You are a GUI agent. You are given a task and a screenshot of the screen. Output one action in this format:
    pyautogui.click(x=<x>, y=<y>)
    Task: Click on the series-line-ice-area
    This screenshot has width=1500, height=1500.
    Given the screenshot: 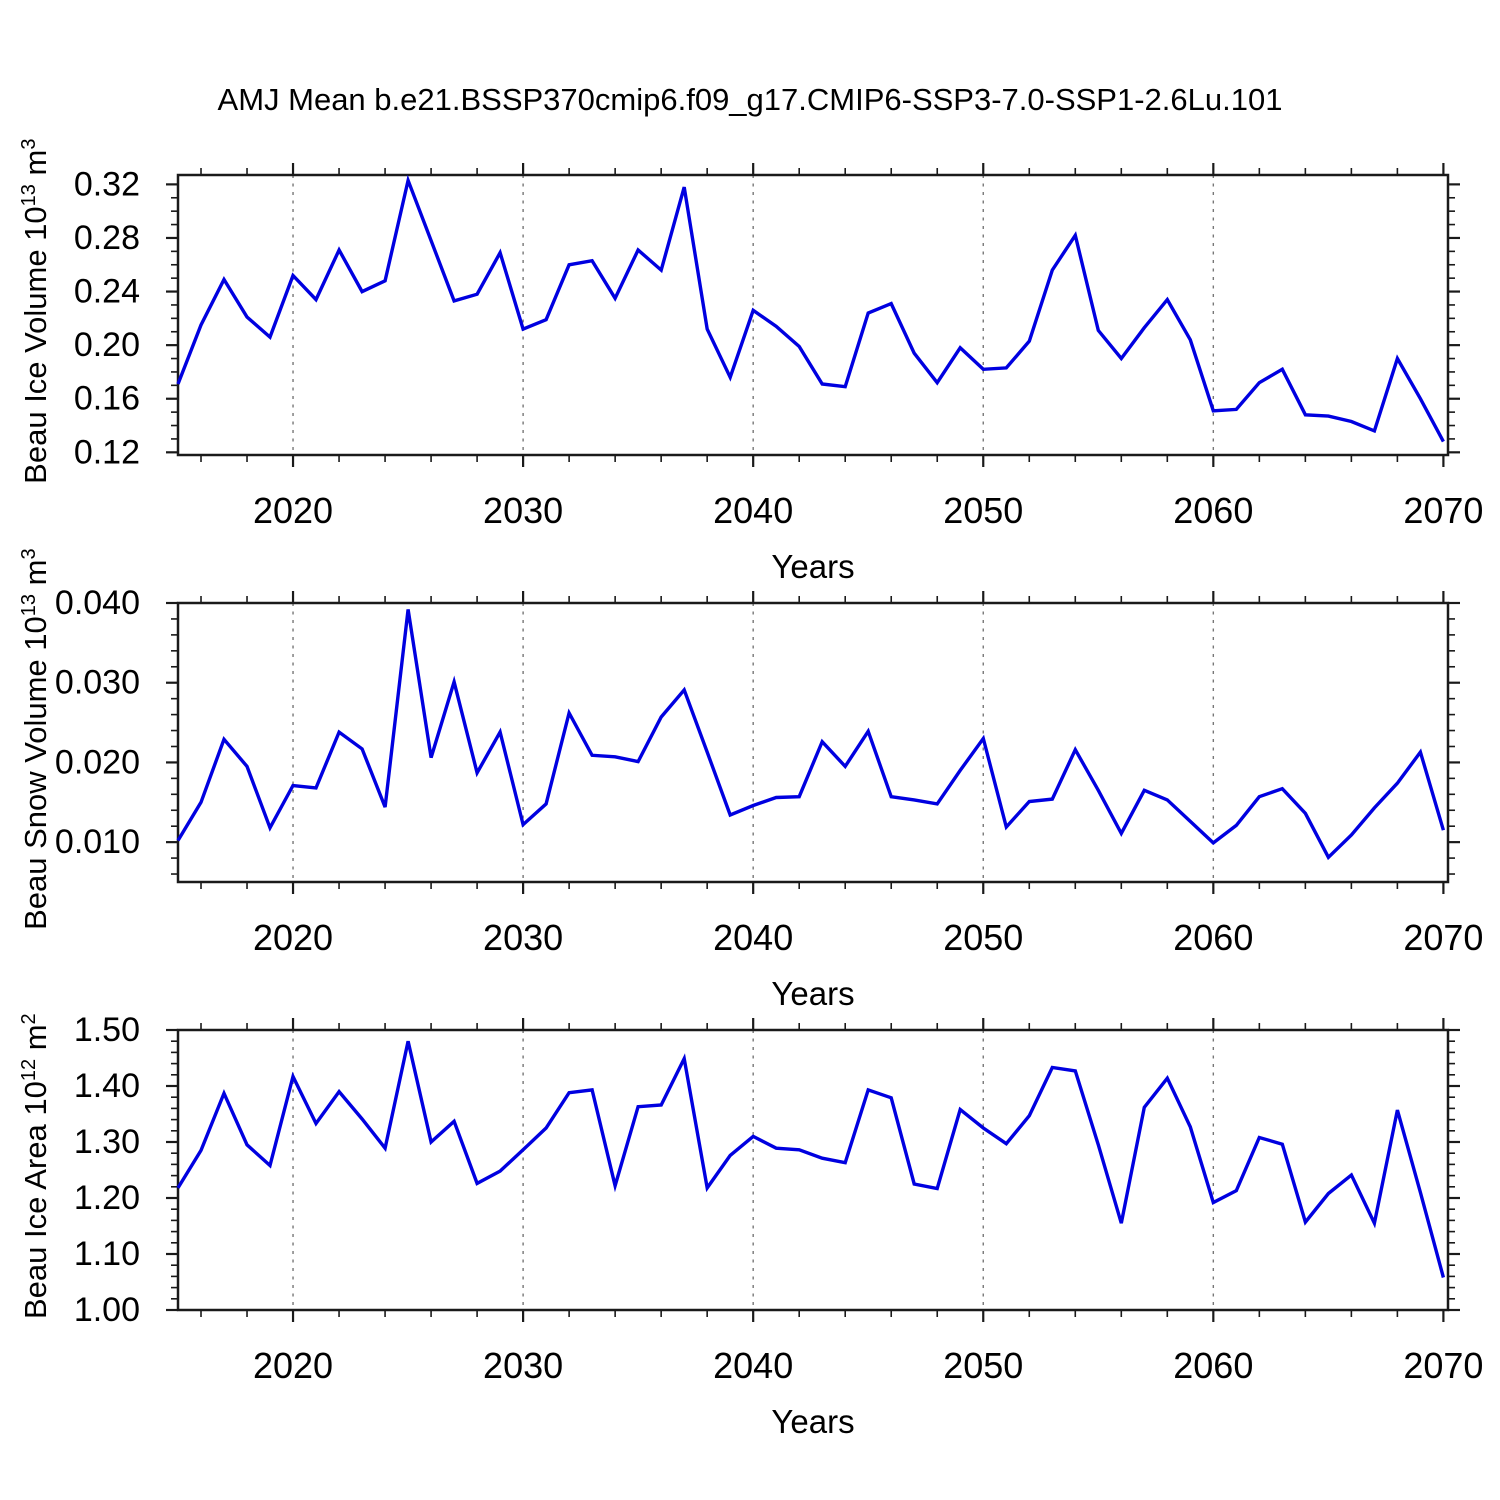 What is the action you would take?
    pyautogui.click(x=811, y=1159)
    